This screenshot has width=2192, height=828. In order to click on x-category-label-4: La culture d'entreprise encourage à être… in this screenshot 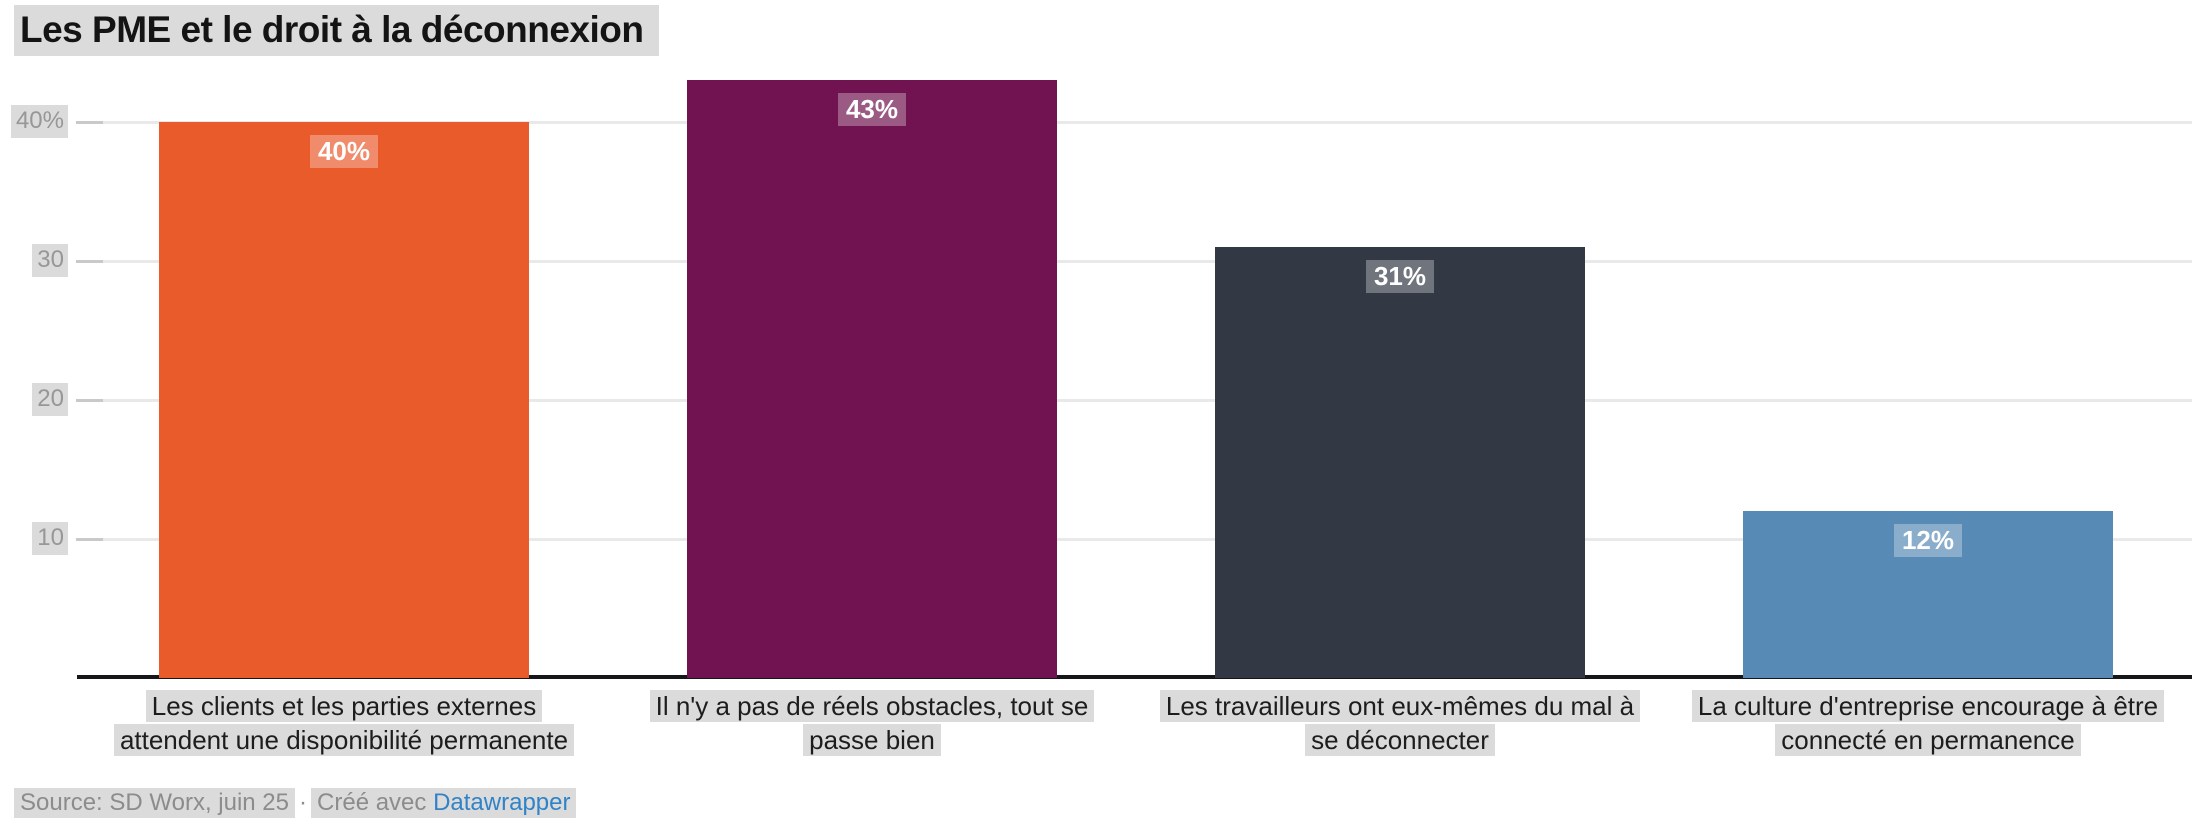, I will do `click(1928, 723)`.